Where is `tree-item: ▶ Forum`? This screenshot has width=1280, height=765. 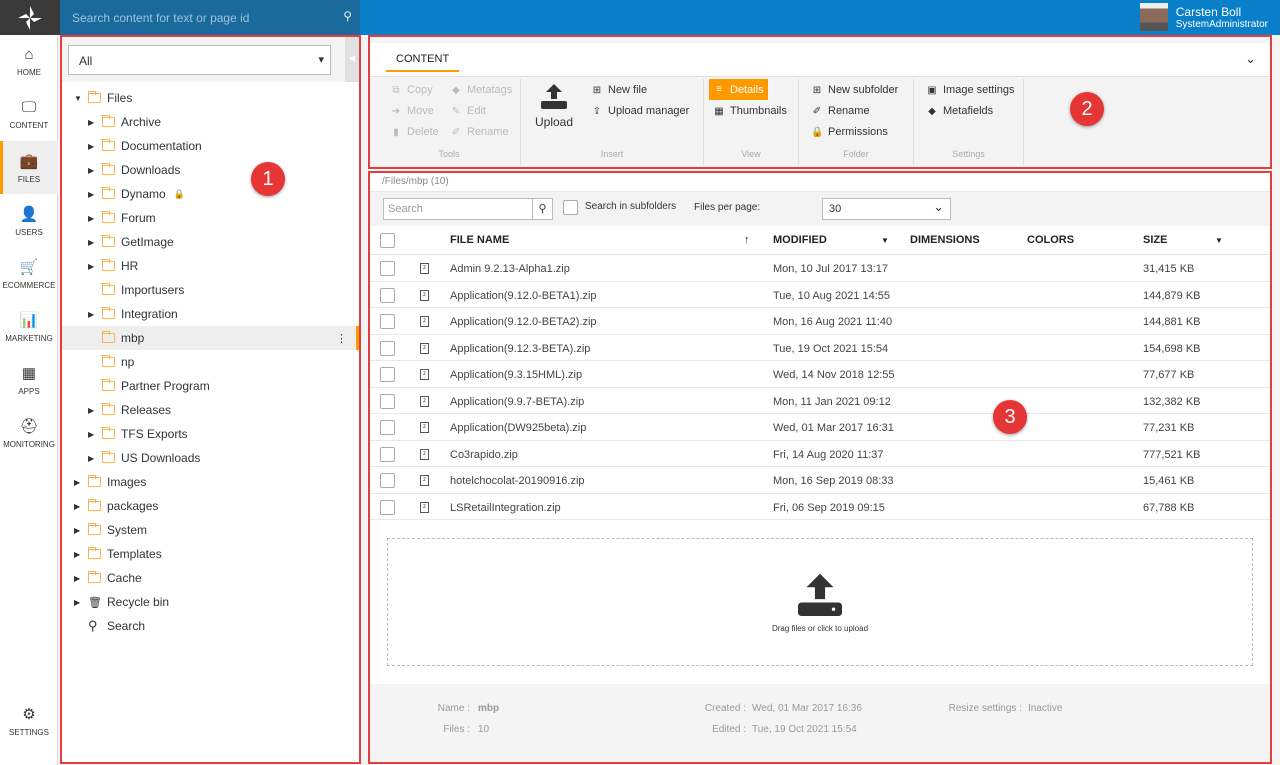
tree-item: ▶ Forum is located at coordinates (210, 218).